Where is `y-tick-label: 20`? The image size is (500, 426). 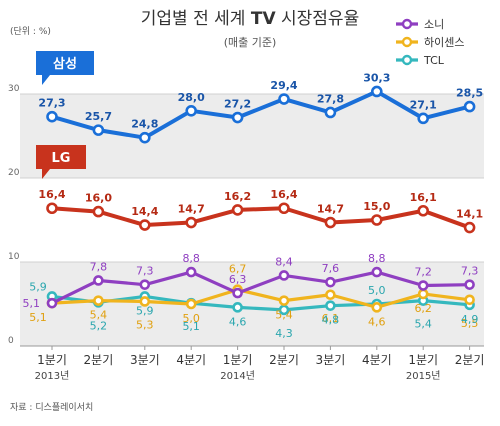 y-tick-label: 20 is located at coordinates (14, 173).